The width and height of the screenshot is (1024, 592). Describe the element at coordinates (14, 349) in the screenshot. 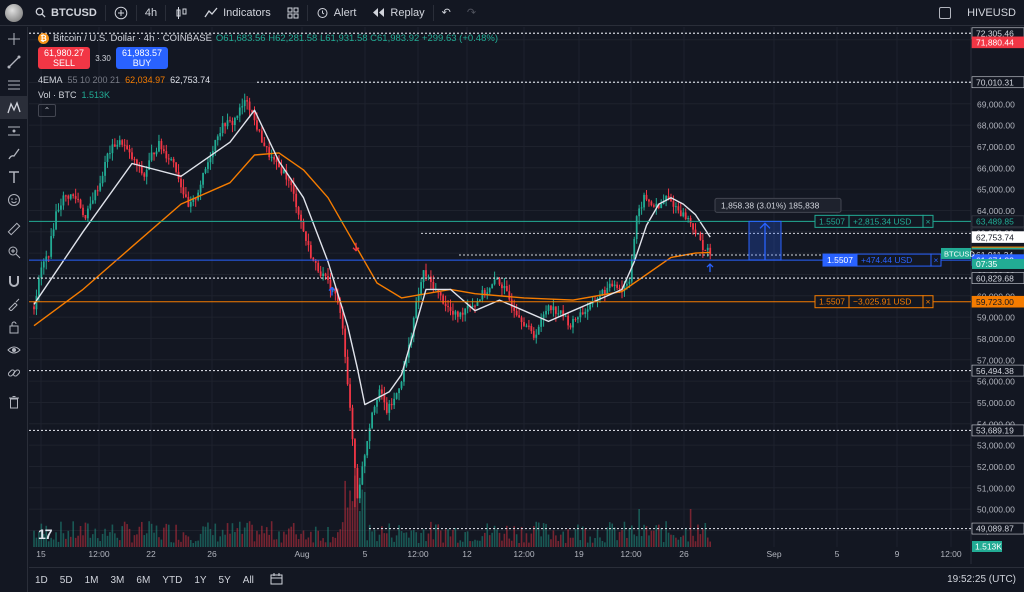

I see `eye-icon` at that location.